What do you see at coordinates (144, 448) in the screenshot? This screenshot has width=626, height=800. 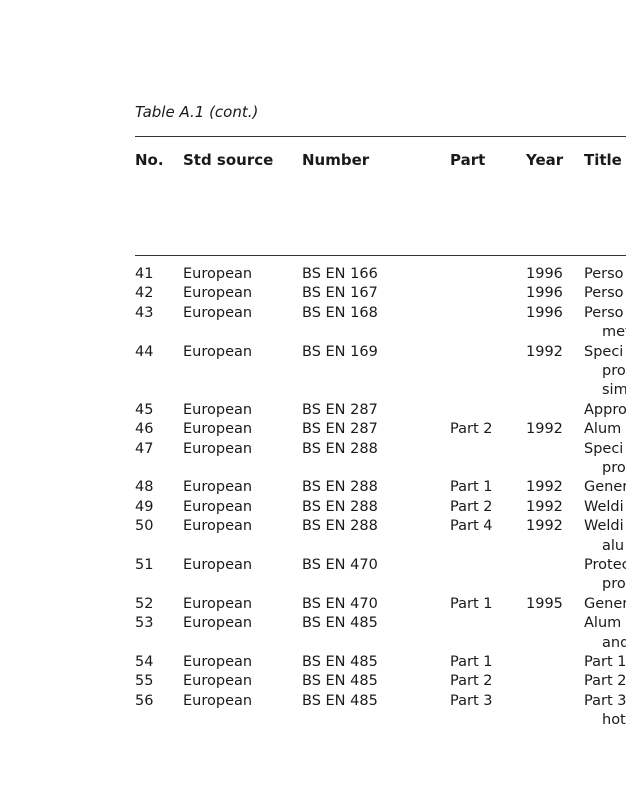 I see `cell-no: 47` at bounding box center [144, 448].